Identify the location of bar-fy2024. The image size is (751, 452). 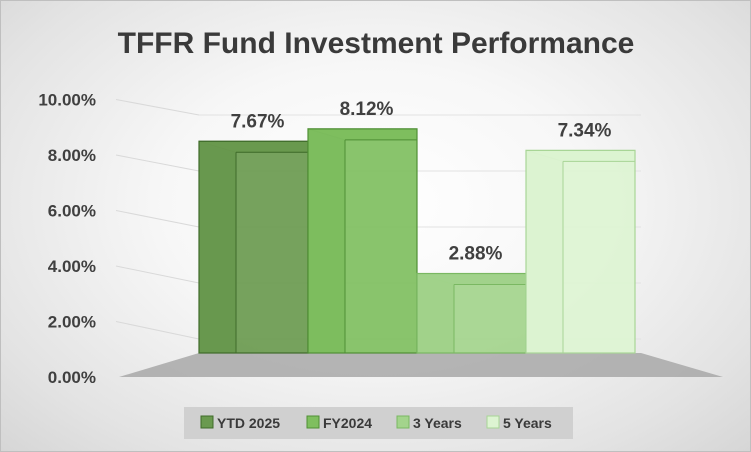
(362, 241).